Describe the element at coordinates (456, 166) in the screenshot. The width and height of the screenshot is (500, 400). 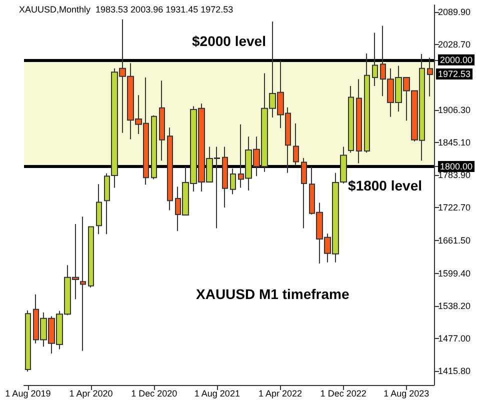
I see `y-tick-label: 1800.00` at that location.